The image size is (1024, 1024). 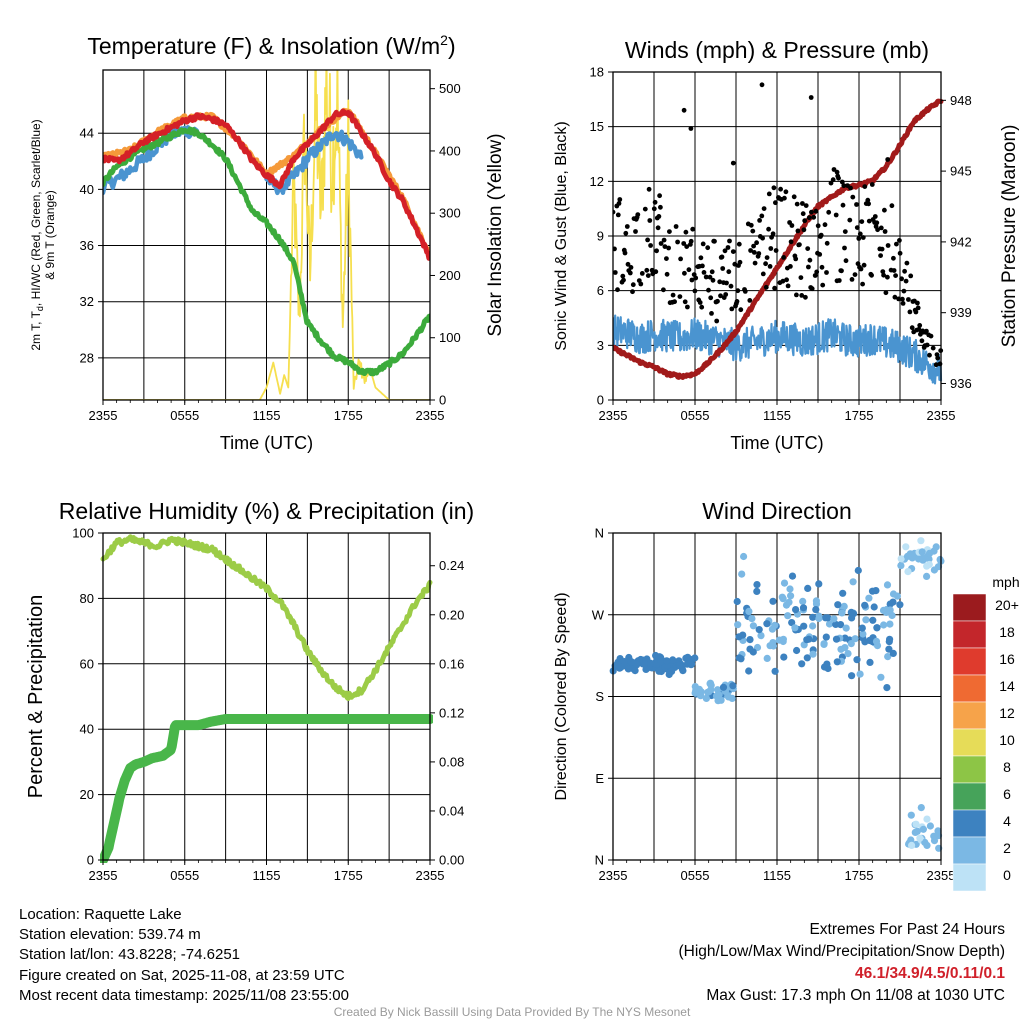 What do you see at coordinates (1007, 659) in the screenshot?
I see `colorbar-label: 16` at bounding box center [1007, 659].